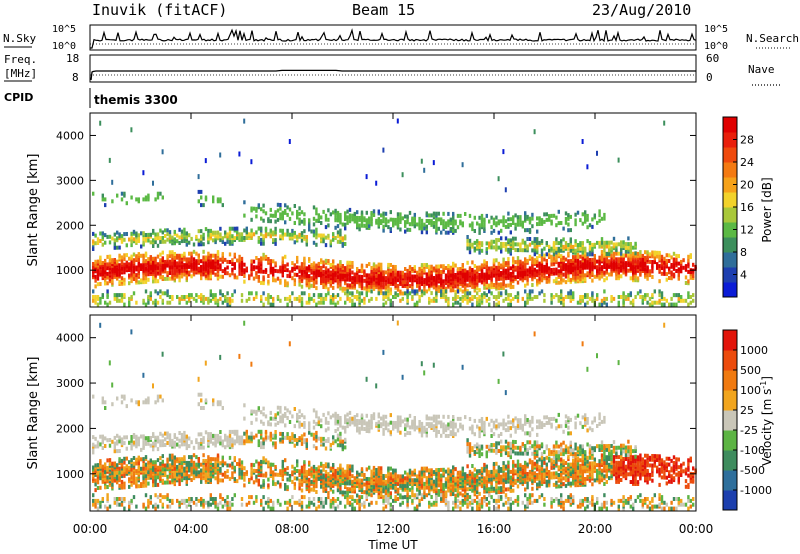  What do you see at coordinates (730, 230) in the screenshot?
I see `power-colorbar-swatch` at bounding box center [730, 230].